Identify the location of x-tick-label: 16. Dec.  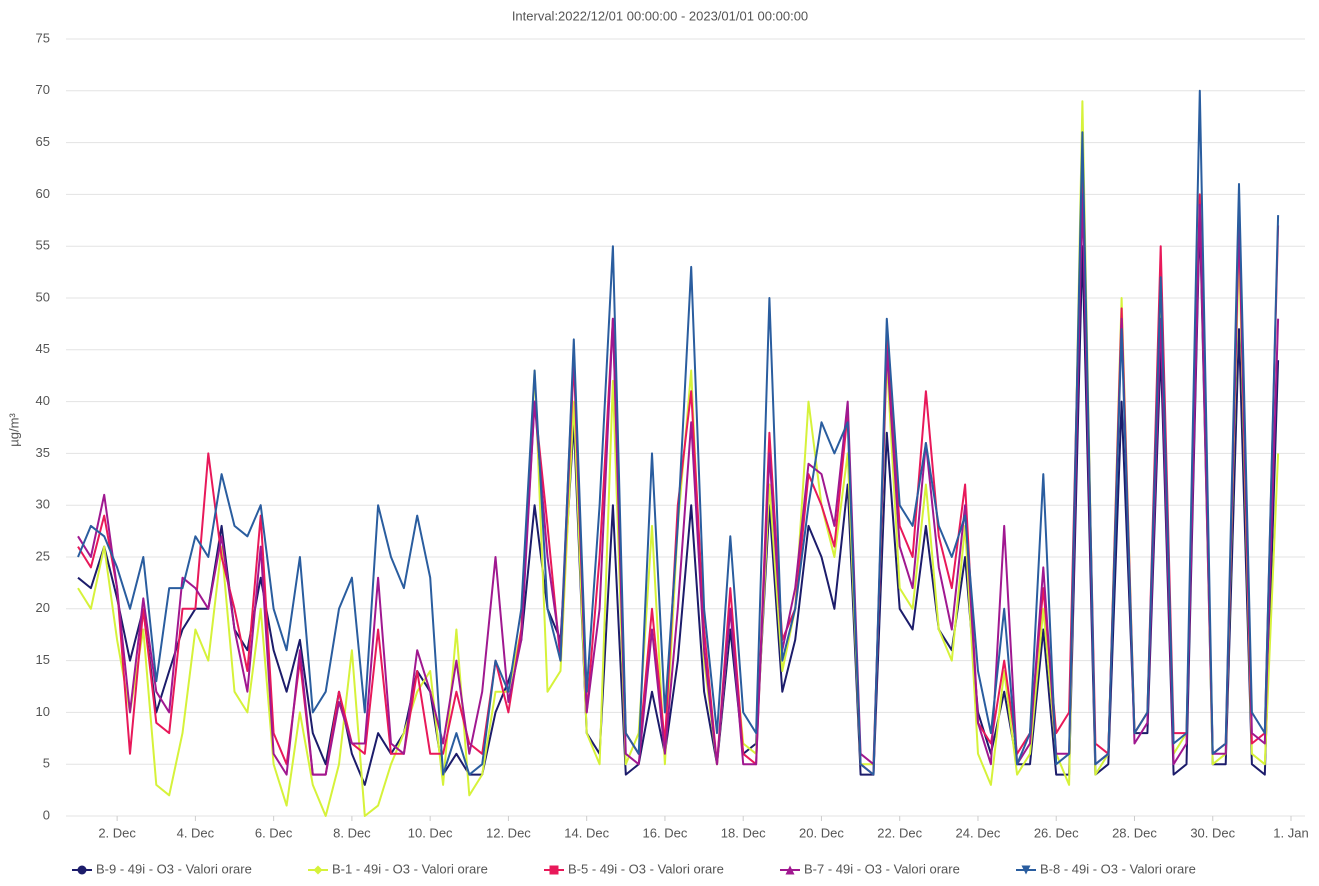
(665, 832).